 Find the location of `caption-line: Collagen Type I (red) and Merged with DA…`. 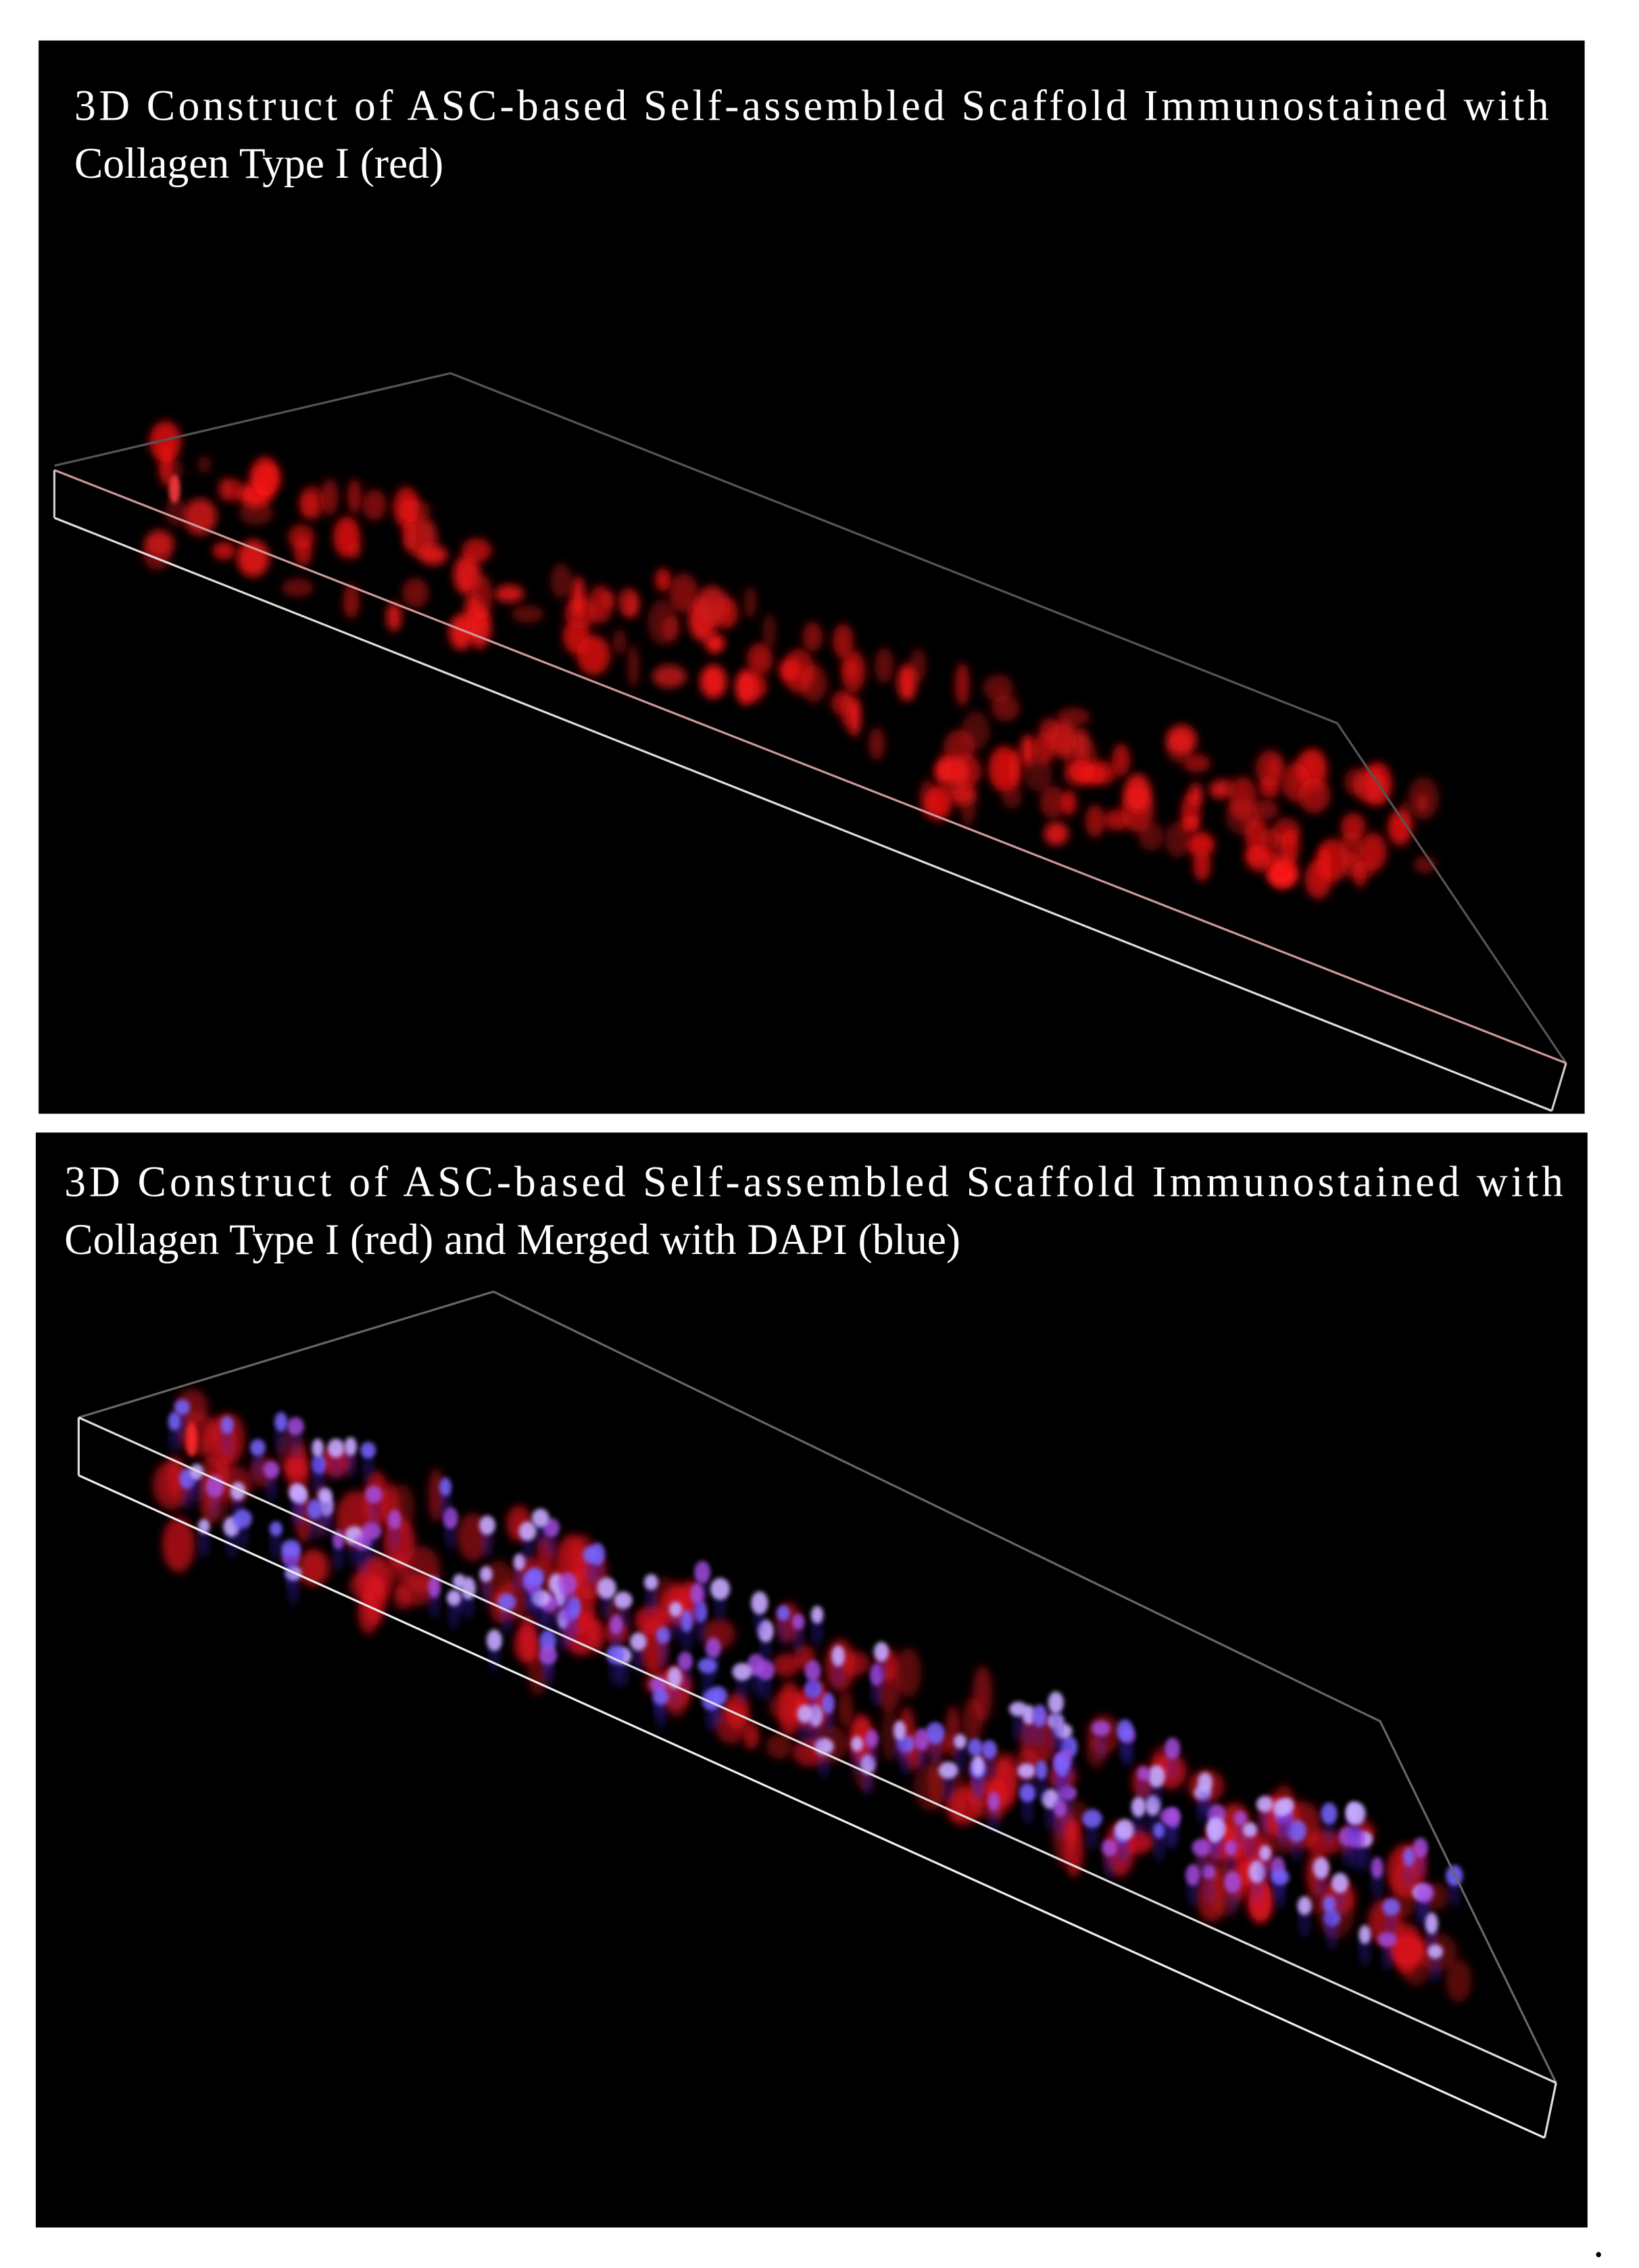

caption-line: Collagen Type I (red) and Merged with DA… is located at coordinates (512, 1239).